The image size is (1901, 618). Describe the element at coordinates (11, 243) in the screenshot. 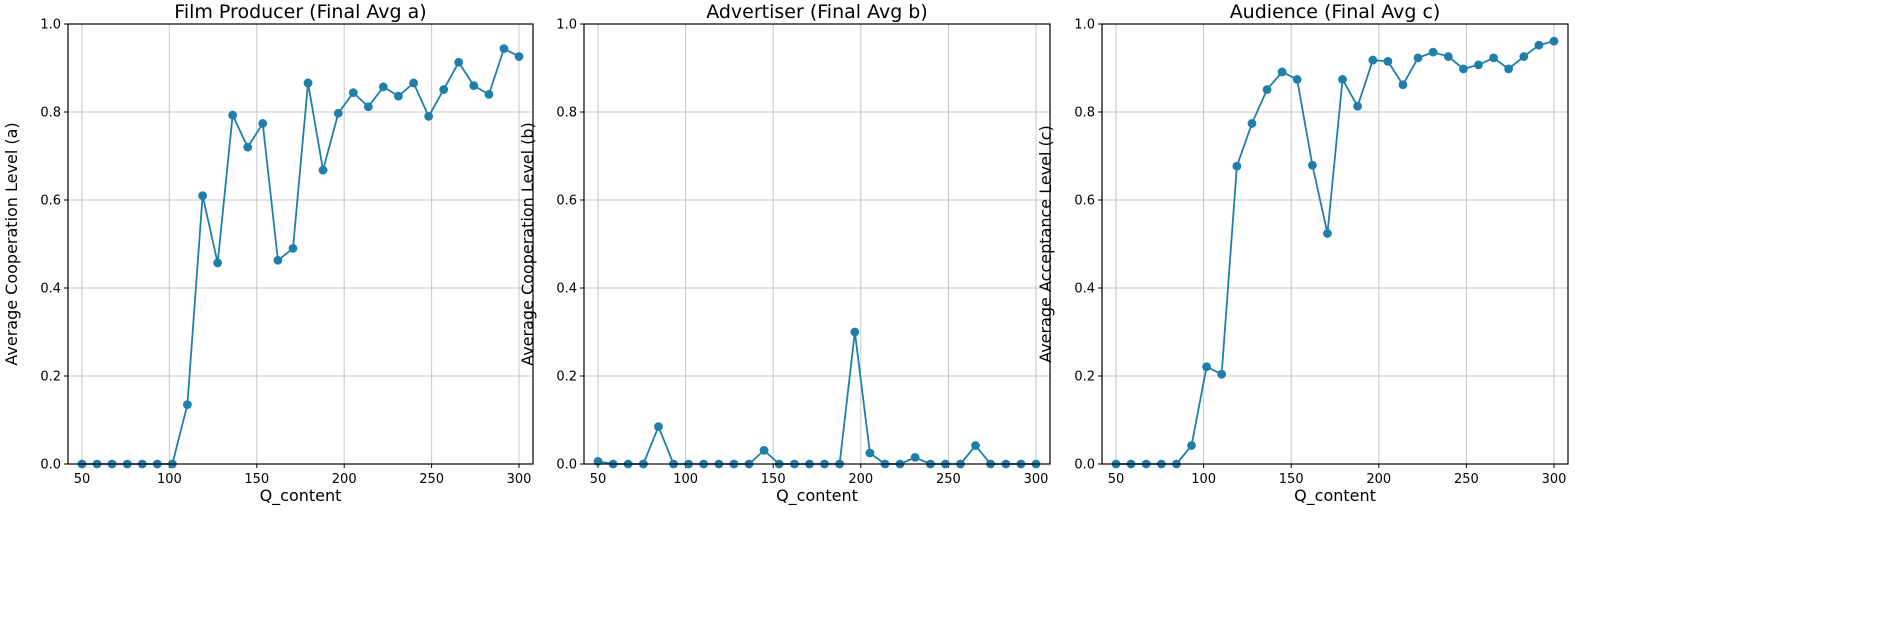

I see `y-axis-label: Average Cooperation Level (a)` at that location.